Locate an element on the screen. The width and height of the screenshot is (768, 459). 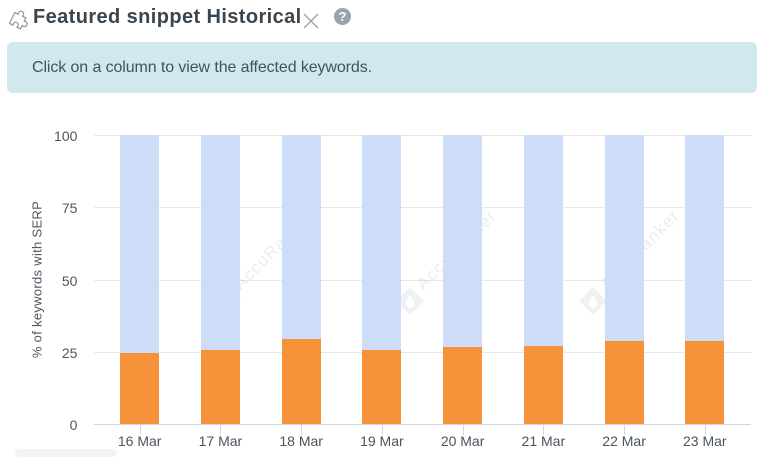
column-22-mar is located at coordinates (624, 280).